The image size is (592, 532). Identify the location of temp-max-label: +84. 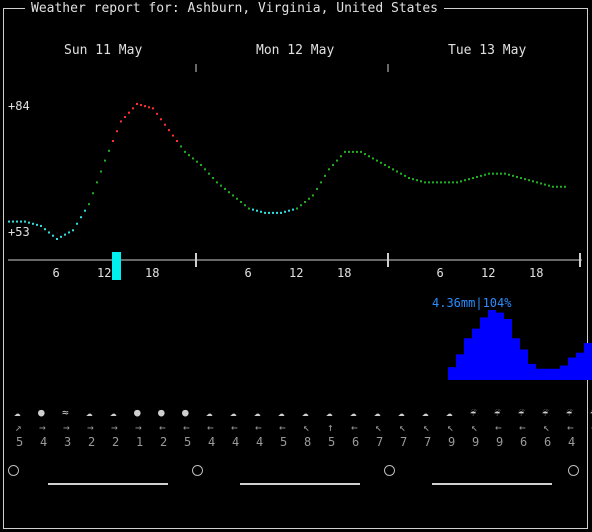
(19, 106).